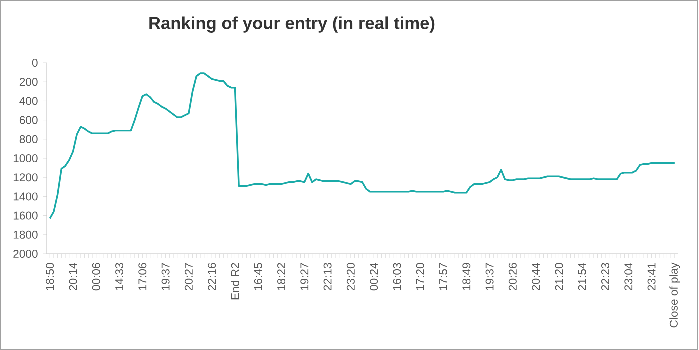 The height and width of the screenshot is (350, 699). I want to click on y-tick-label: 1200, so click(26, 178).